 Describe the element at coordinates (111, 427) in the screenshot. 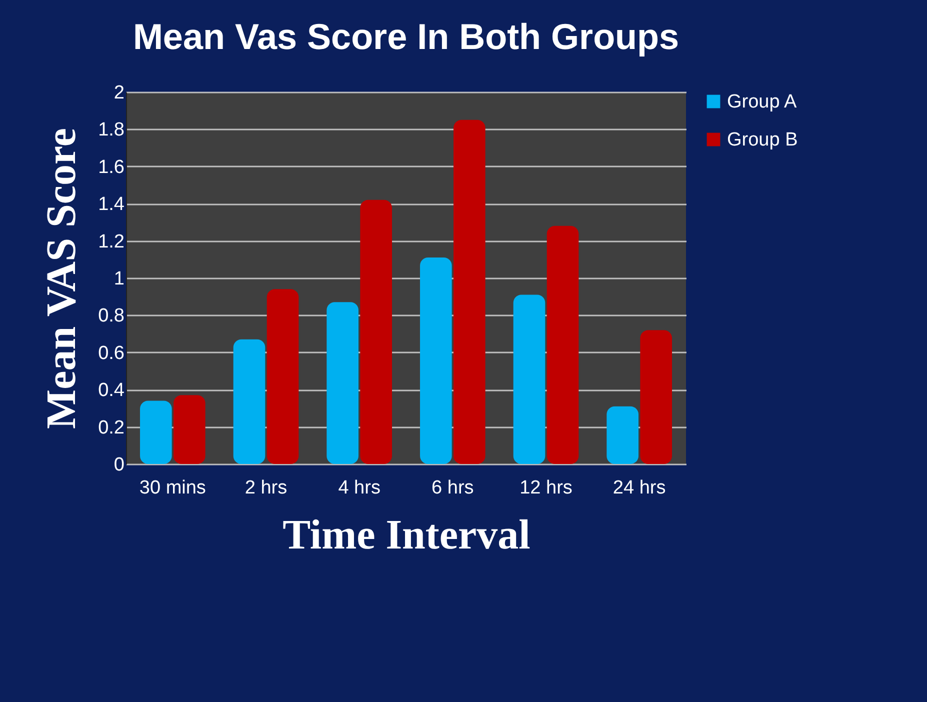

I see `y-tick-label: 0.2` at that location.